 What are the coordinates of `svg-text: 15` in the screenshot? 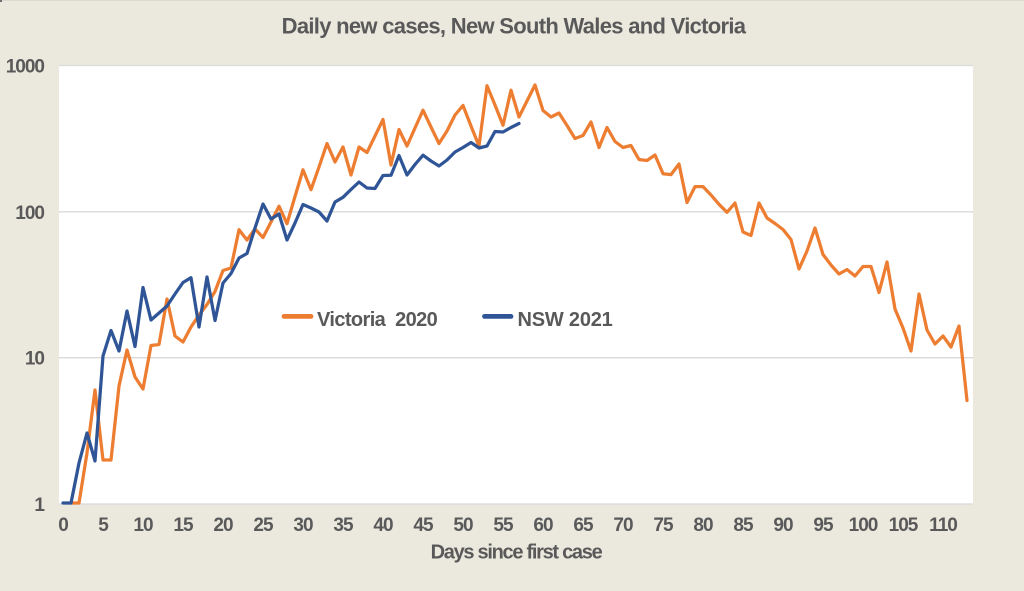 It's located at (183, 525).